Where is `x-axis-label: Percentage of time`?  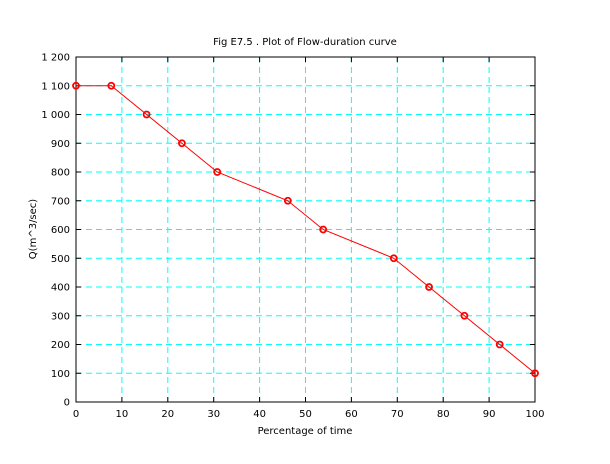 x-axis-label: Percentage of time is located at coordinates (305, 431).